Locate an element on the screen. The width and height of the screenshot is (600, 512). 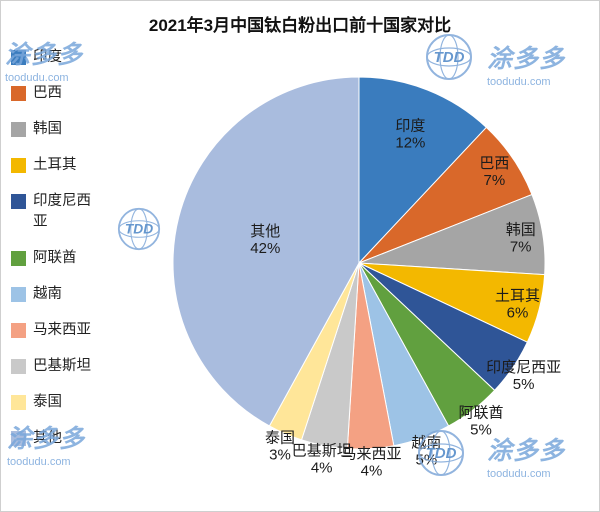
legend-label: 泰国 is located at coordinates (47, 402).